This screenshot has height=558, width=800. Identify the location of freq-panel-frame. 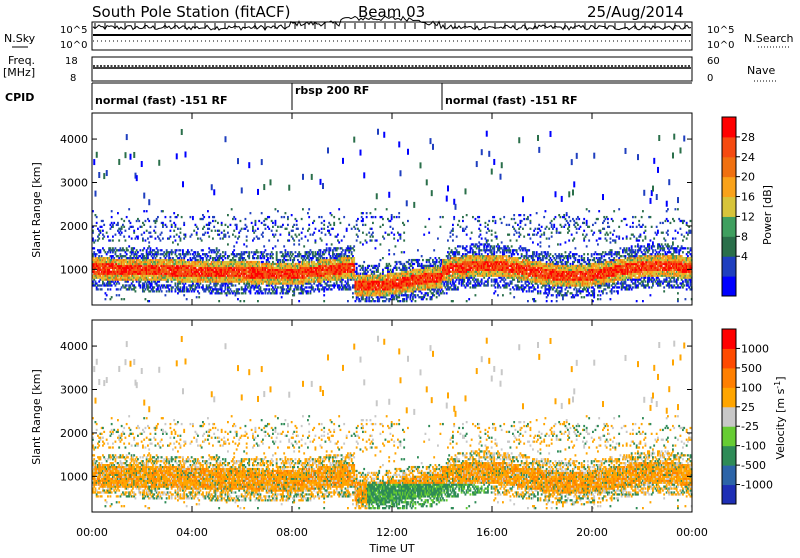
(392, 69).